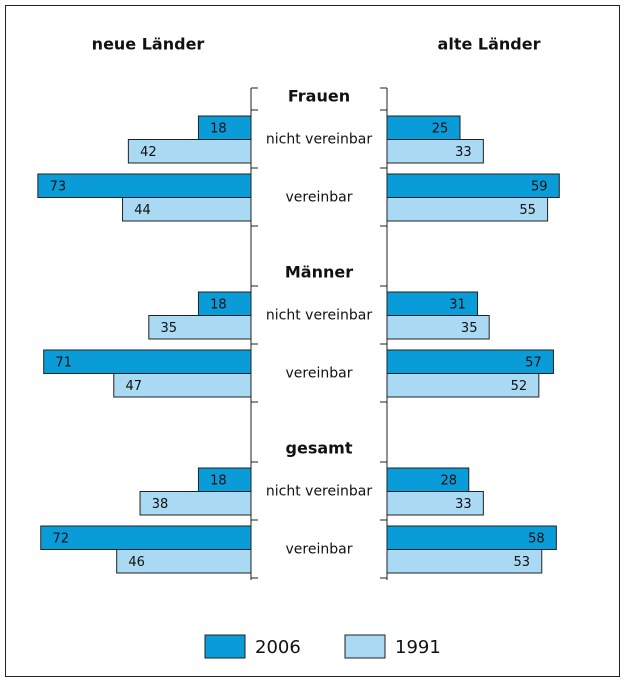 The width and height of the screenshot is (625, 682). I want to click on group-label: Männer, so click(319, 272).